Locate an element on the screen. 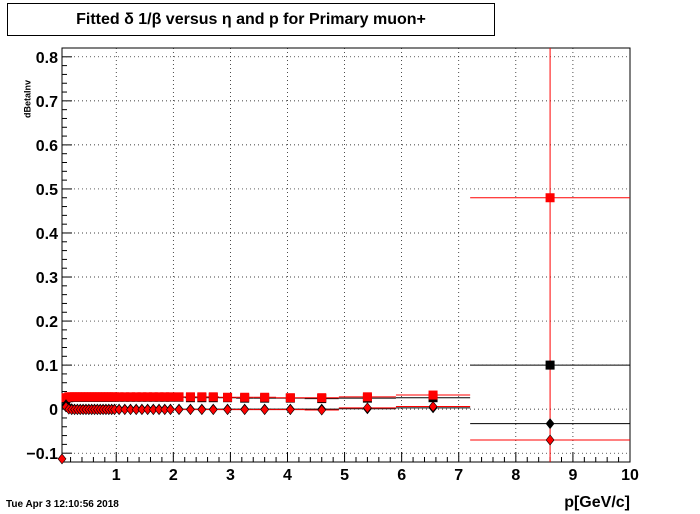 The image size is (700, 514). y-tick-label: 0.1 is located at coordinates (47, 366).